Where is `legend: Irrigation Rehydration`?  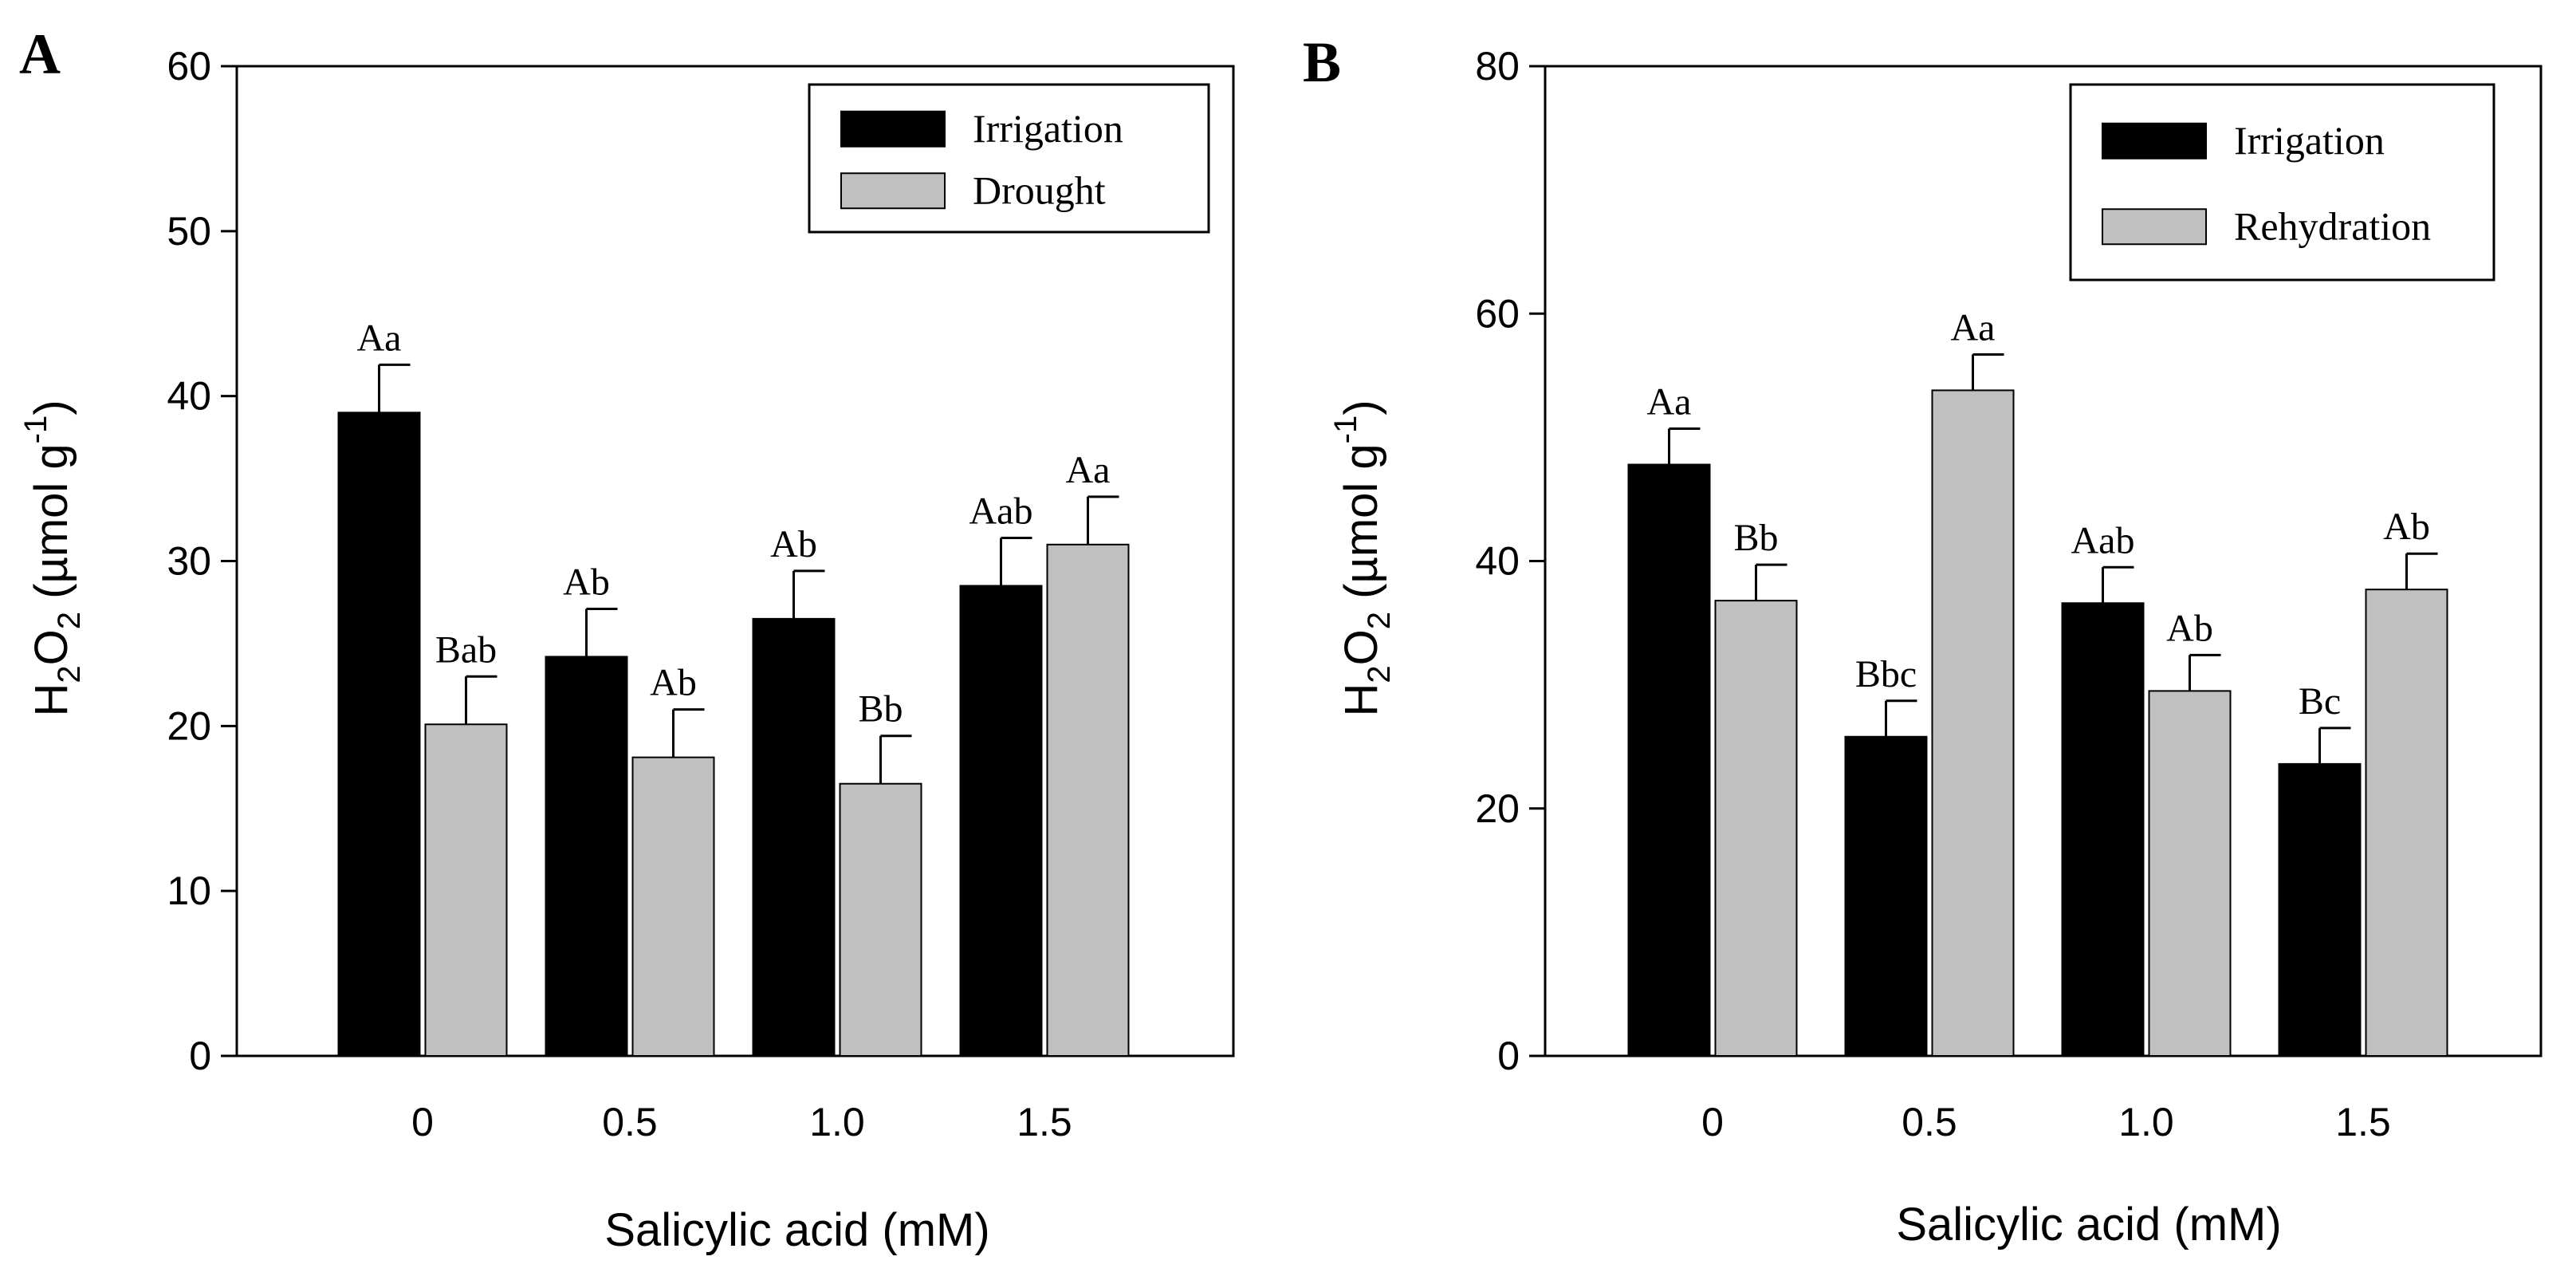
legend: Irrigation Rehydration is located at coordinates (2282, 182).